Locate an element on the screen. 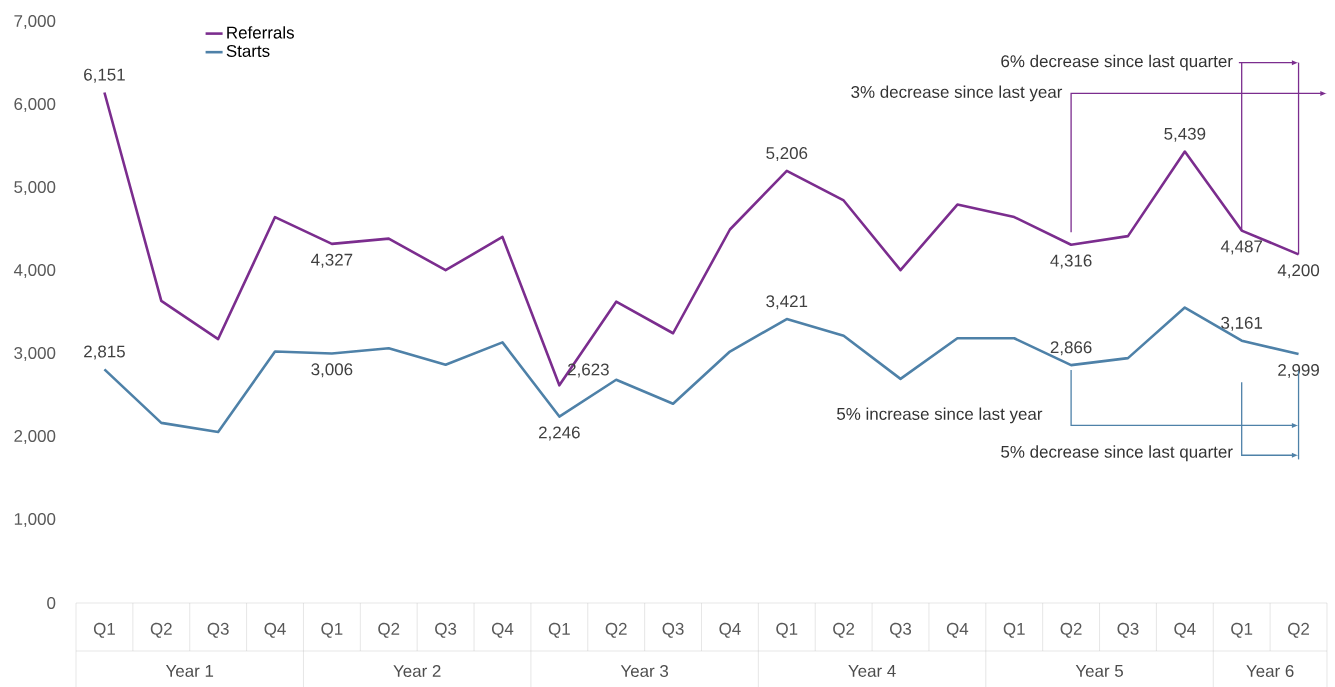  annotation: 5% increase since last year is located at coordinates (940, 415).